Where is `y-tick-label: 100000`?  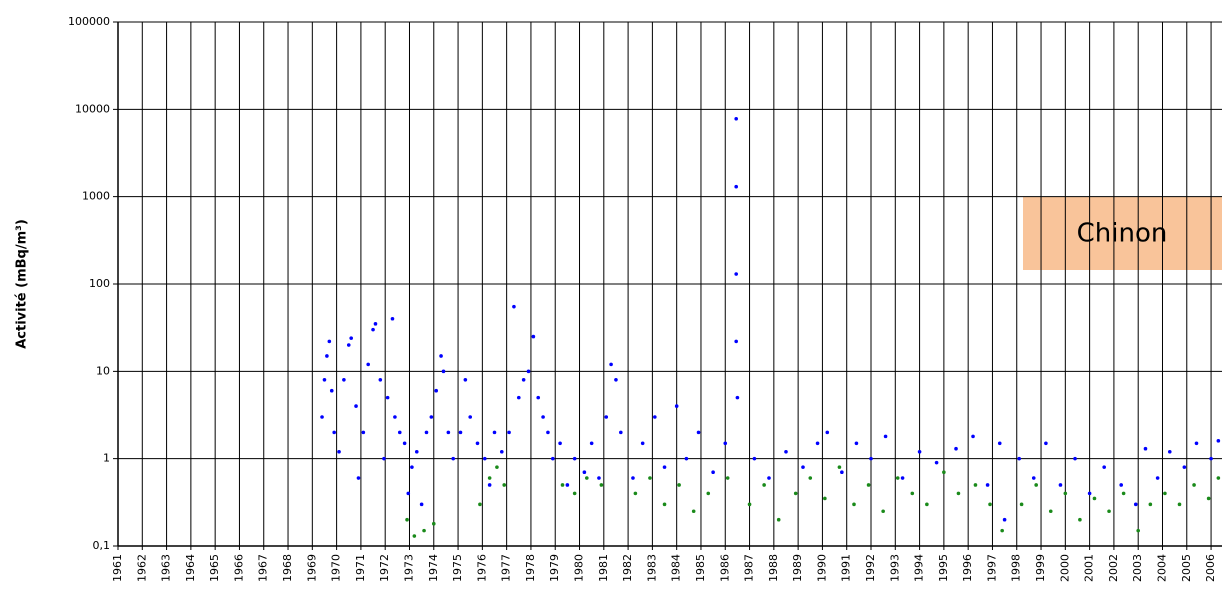
y-tick-label: 100000 is located at coordinates (89, 21).